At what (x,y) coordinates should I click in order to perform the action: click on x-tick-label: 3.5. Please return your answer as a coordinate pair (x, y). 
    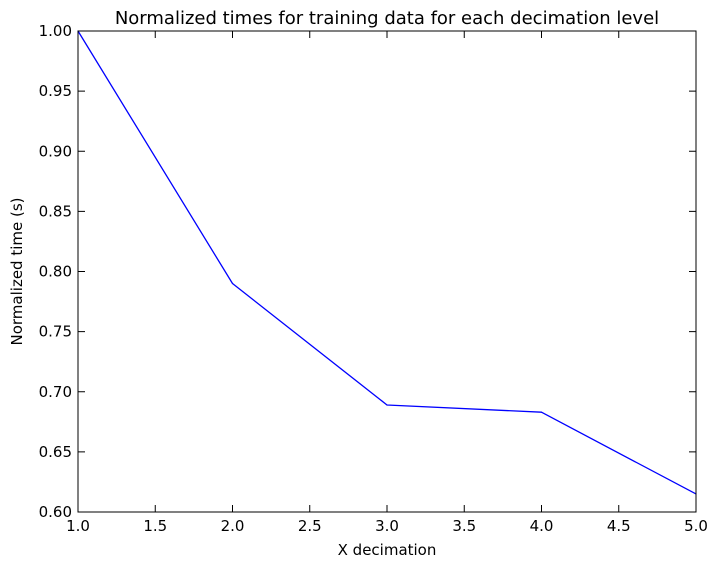
    Looking at the image, I should click on (464, 526).